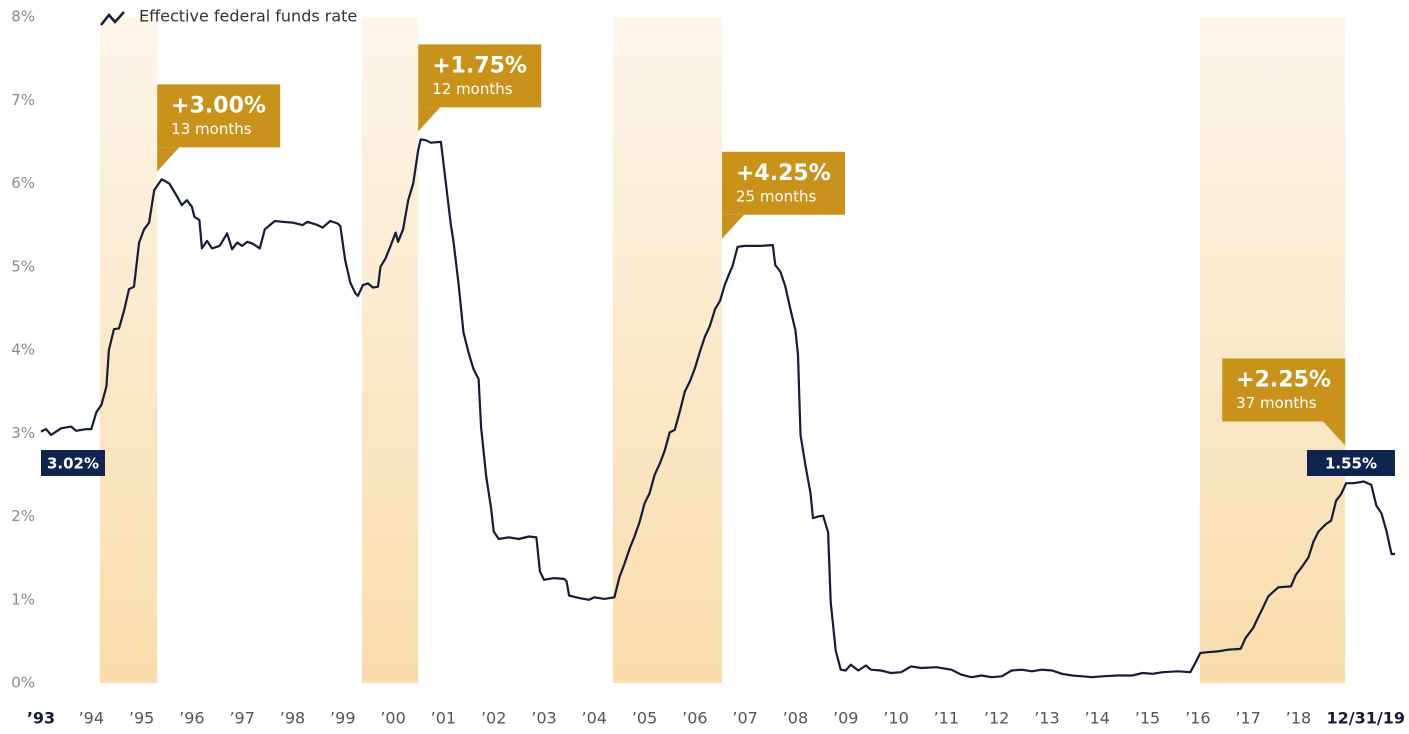  I want to click on callout-label: +3.00%, so click(218, 105).